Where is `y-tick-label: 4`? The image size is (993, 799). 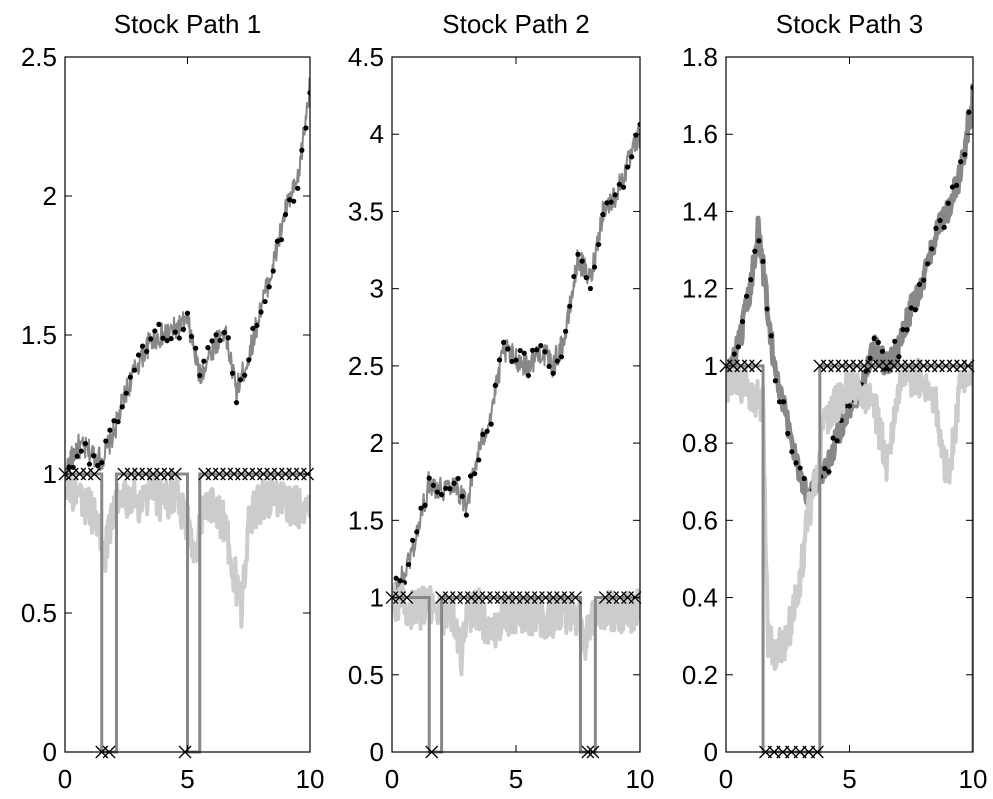
y-tick-label: 4 is located at coordinates (377, 134).